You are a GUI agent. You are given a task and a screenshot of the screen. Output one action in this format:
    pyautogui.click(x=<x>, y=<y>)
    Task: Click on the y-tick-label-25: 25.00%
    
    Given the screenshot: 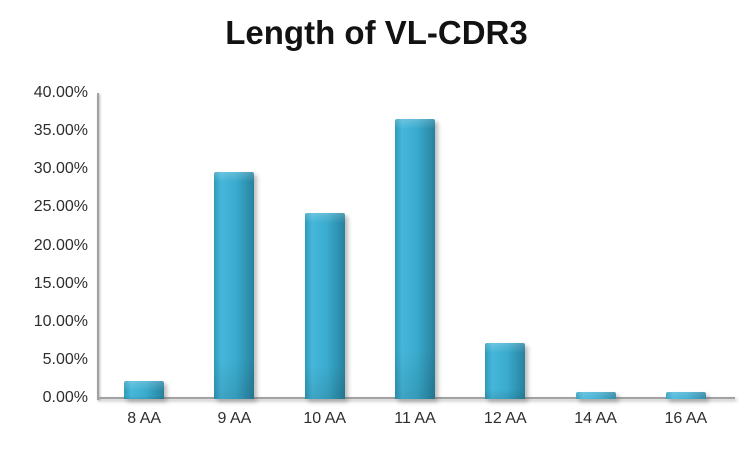 What is the action you would take?
    pyautogui.click(x=60, y=207)
    